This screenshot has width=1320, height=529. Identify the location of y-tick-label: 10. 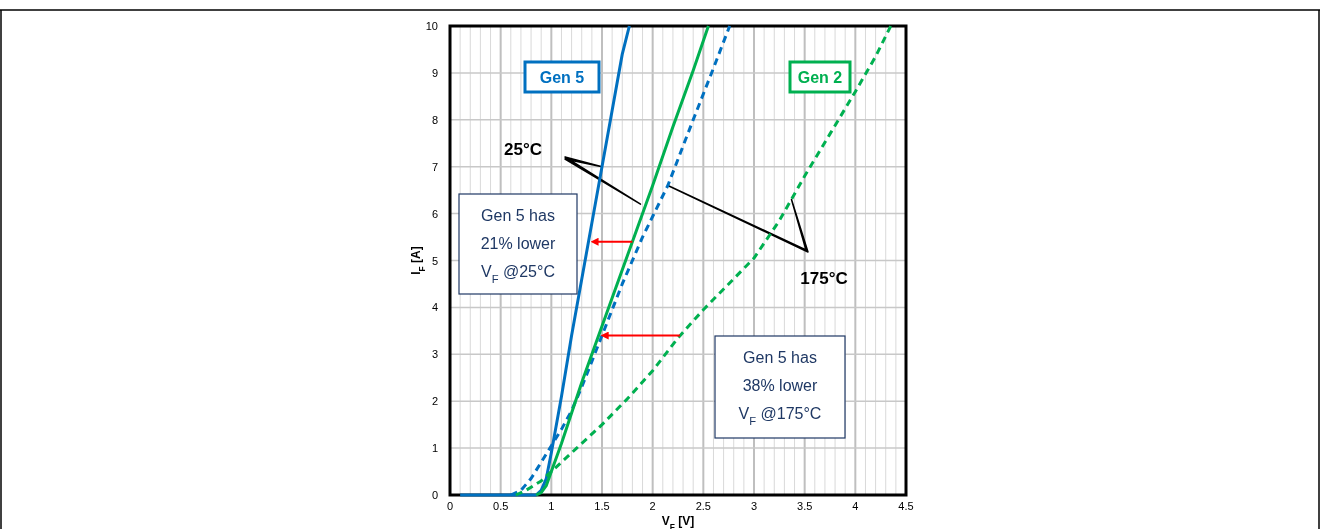
(431, 26).